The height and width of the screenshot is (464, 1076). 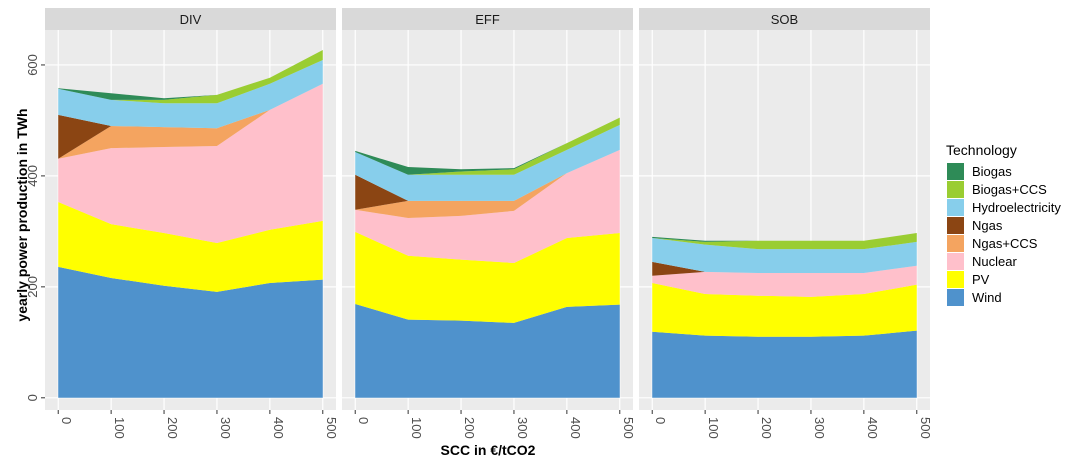 What do you see at coordinates (994, 261) in the screenshot?
I see `legend-label: Nuclear` at bounding box center [994, 261].